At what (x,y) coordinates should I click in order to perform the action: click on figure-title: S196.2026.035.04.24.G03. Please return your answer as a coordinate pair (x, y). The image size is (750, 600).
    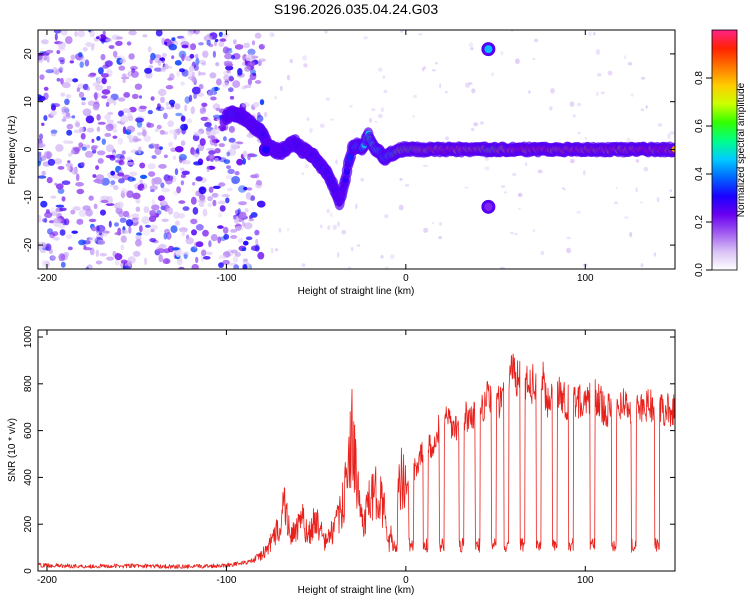
    Looking at the image, I should click on (356, 9).